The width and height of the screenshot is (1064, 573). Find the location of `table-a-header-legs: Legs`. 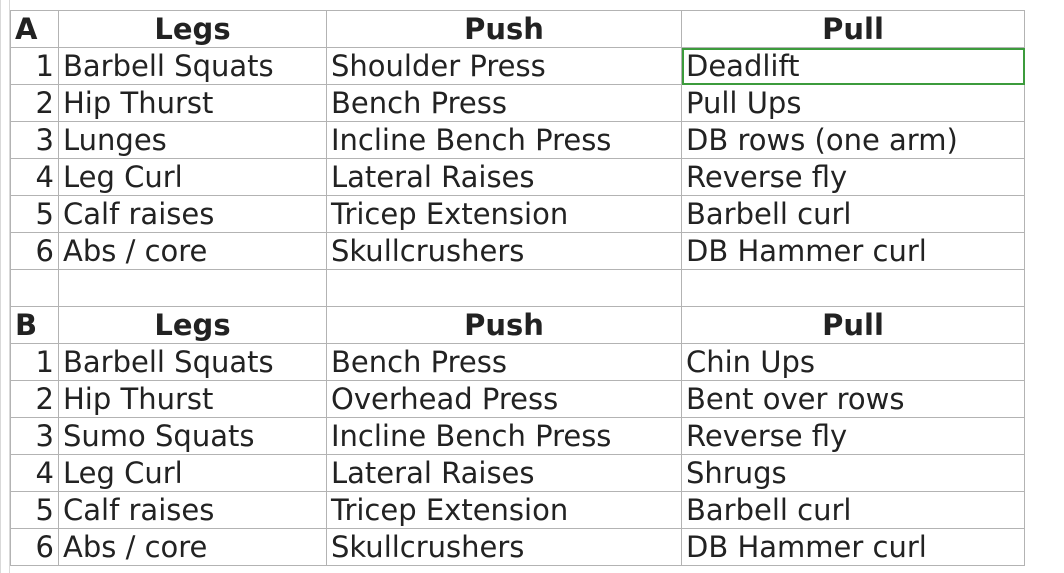

table-a-header-legs: Legs is located at coordinates (192, 29).